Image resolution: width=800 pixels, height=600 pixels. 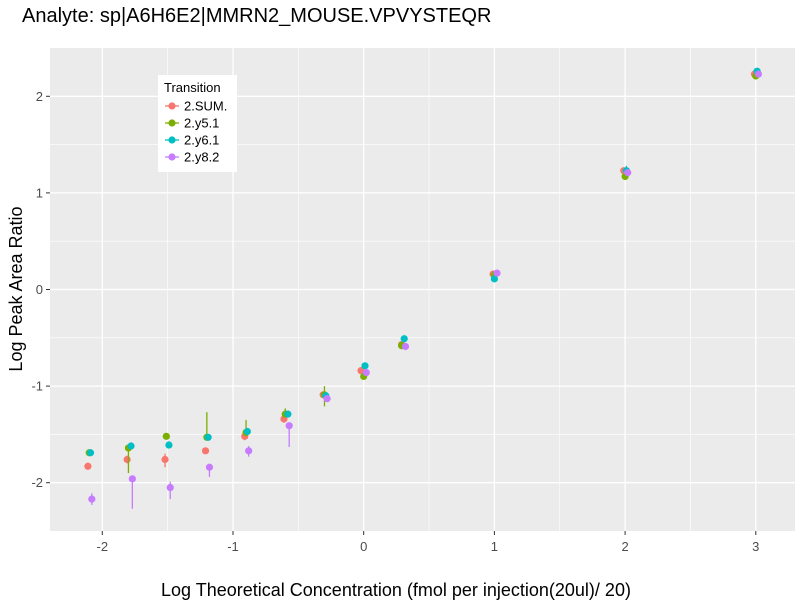 What do you see at coordinates (39, 192) in the screenshot?
I see `y-tick-label: 1` at bounding box center [39, 192].